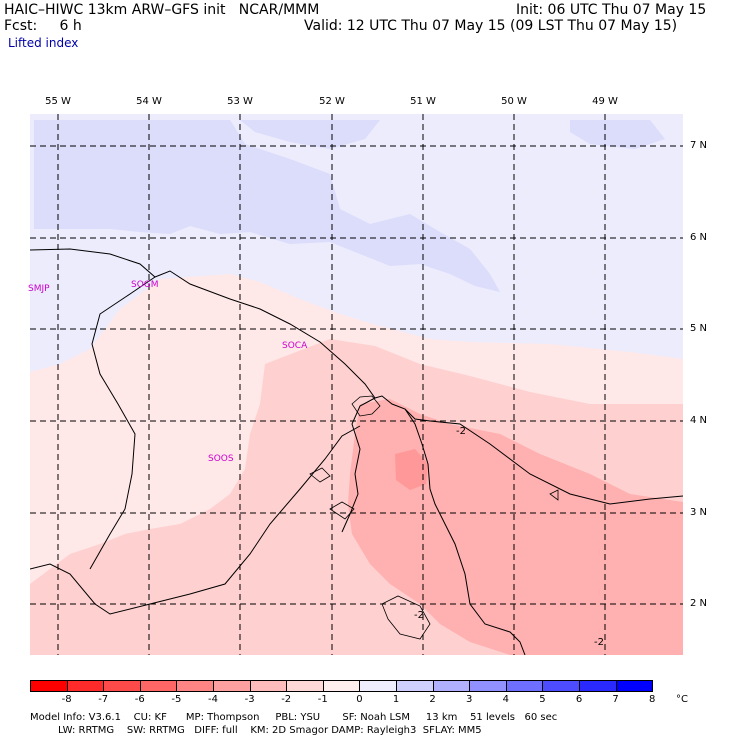 This screenshot has height=740, width=740. Describe the element at coordinates (39, 289) in the screenshot. I see `station-smjp: SMJP` at that location.